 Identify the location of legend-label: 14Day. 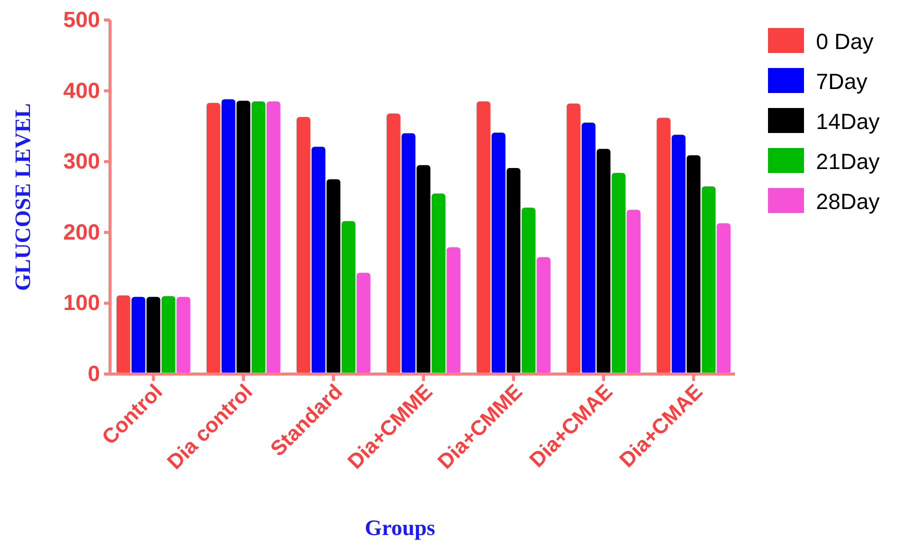
(848, 121).